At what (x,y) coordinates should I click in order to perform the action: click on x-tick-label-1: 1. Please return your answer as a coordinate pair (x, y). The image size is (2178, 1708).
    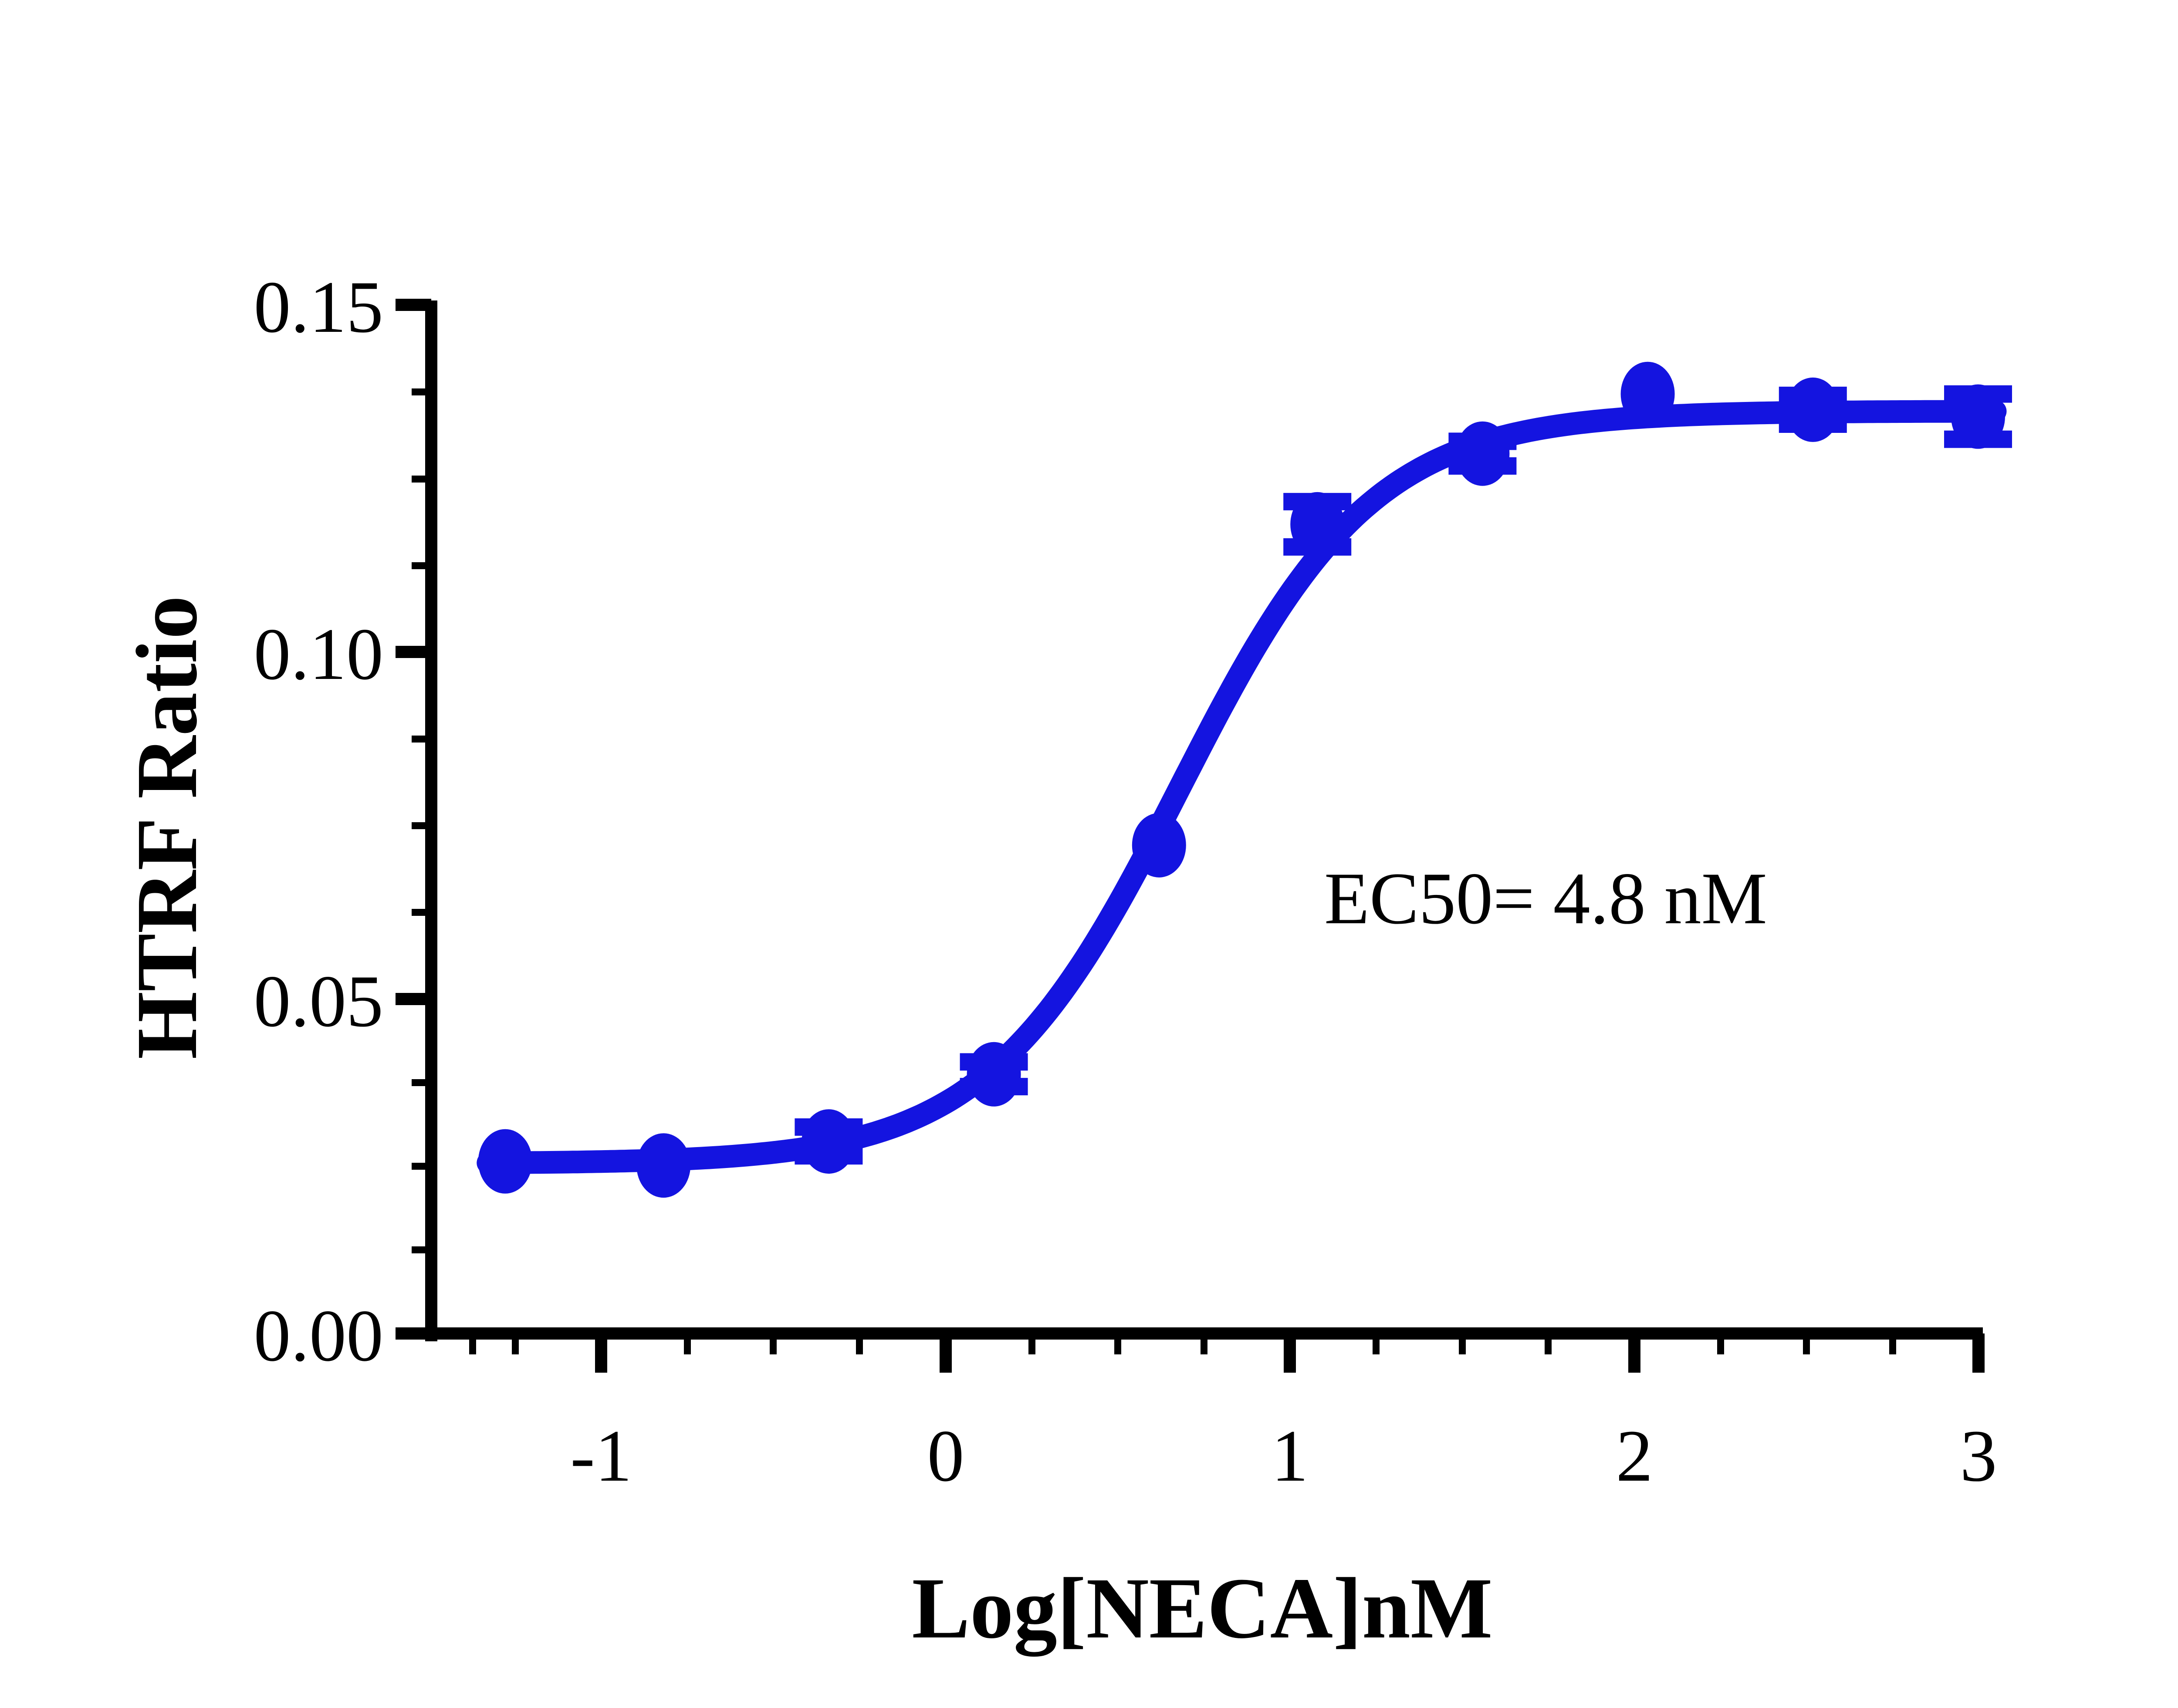
    Looking at the image, I should click on (1290, 1456).